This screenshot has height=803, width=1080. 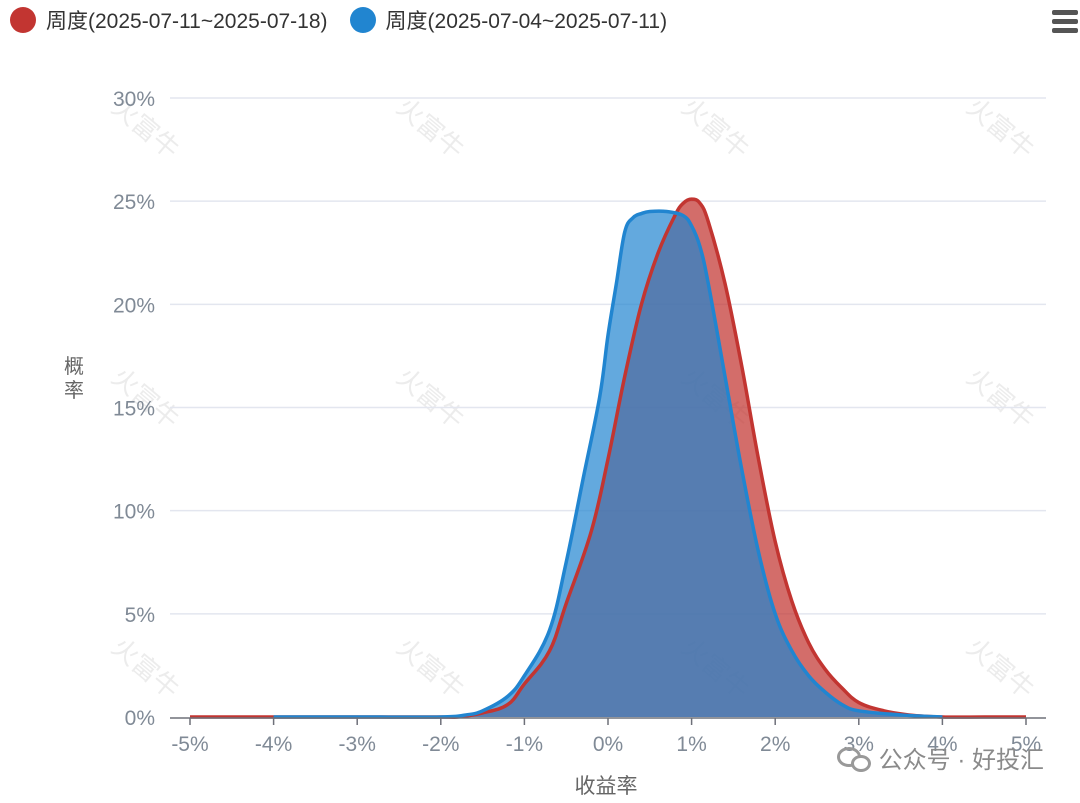 I want to click on y-tick-label: 5%, so click(x=140, y=615).